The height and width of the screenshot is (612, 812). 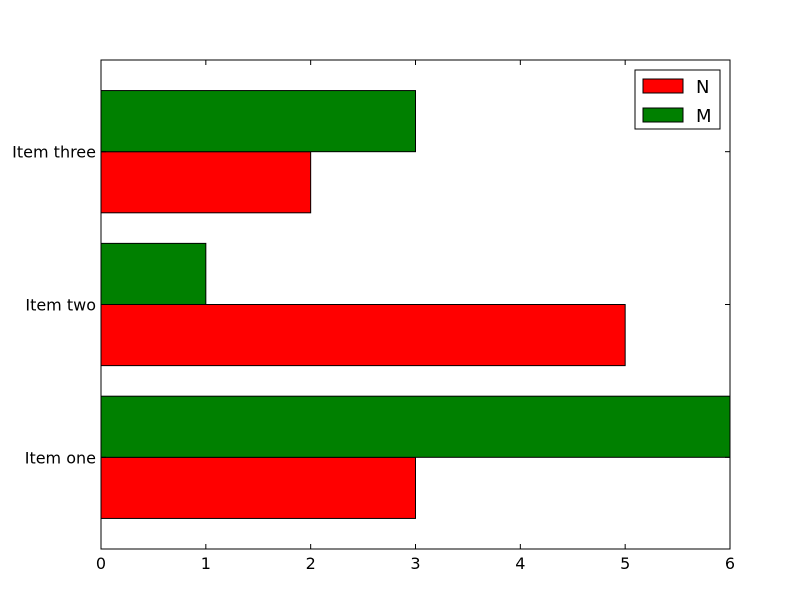 I want to click on x-tick-label: 3, so click(x=415, y=563).